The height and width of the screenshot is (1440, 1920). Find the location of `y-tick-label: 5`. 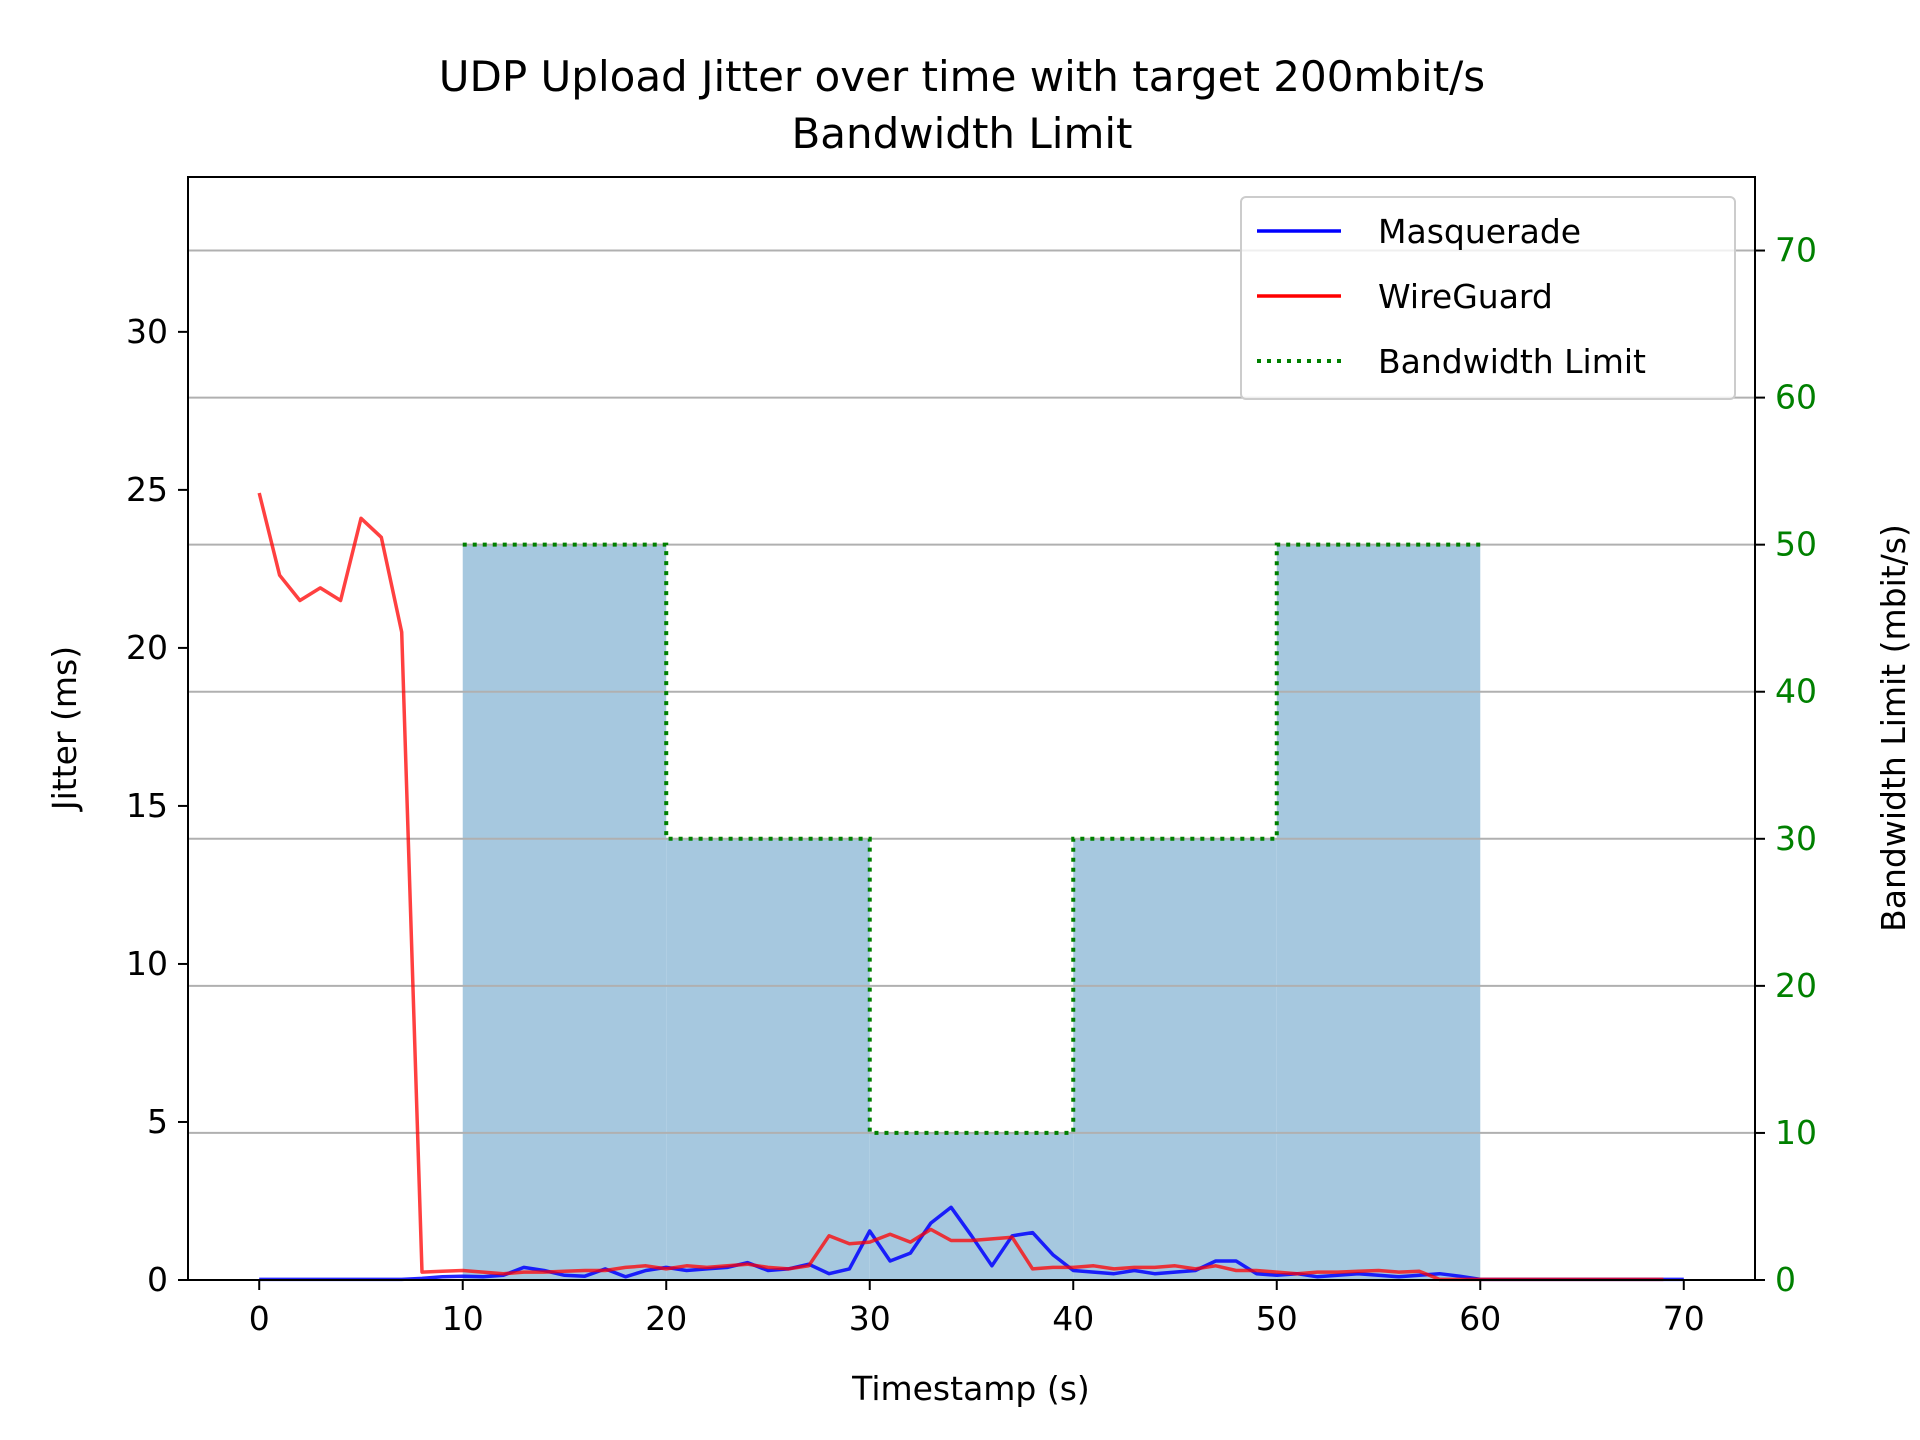

y-tick-label: 5 is located at coordinates (157, 1121).